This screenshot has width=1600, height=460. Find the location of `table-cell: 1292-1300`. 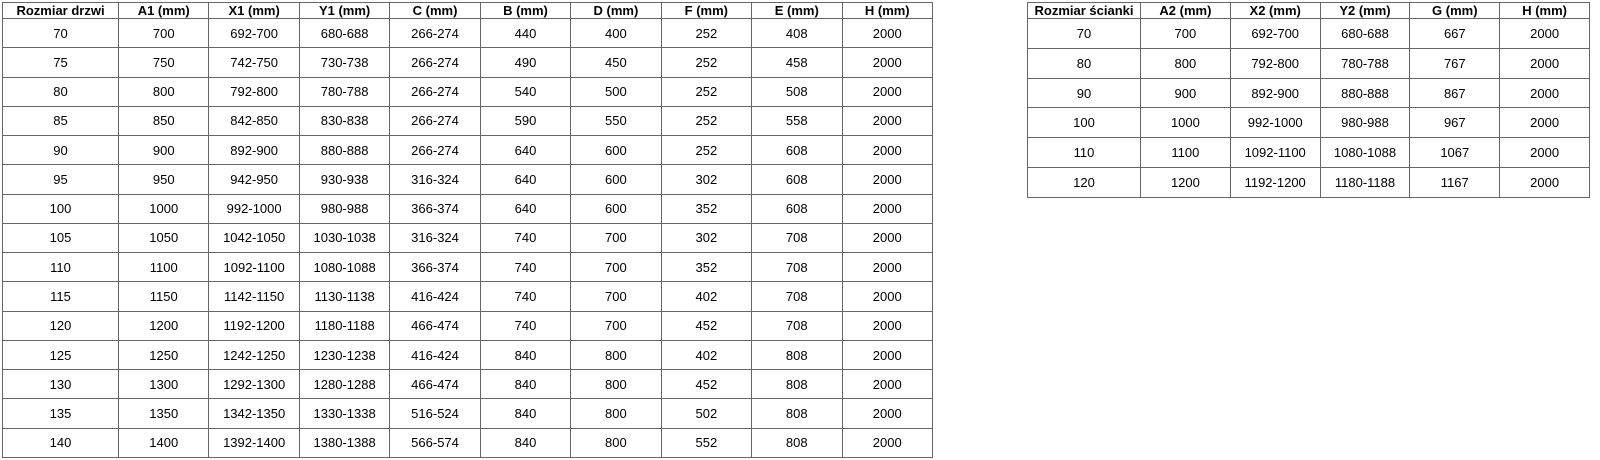

table-cell: 1292-1300 is located at coordinates (254, 384).